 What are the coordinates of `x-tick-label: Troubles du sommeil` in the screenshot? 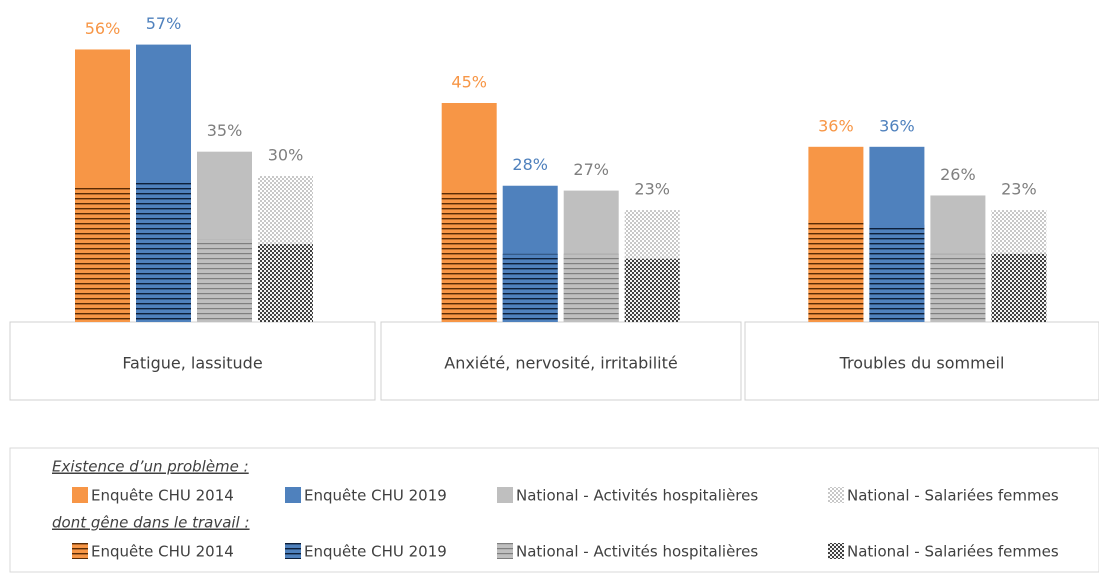 It's located at (922, 363).